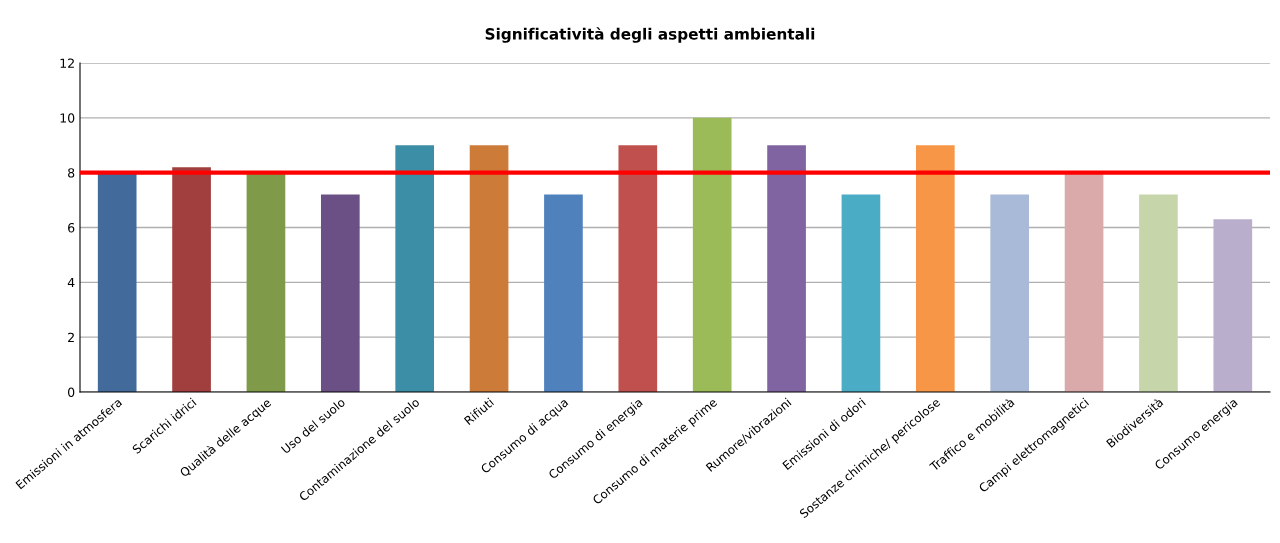  Describe the element at coordinates (67, 118) in the screenshot. I see `y-tick-label: 10` at that location.